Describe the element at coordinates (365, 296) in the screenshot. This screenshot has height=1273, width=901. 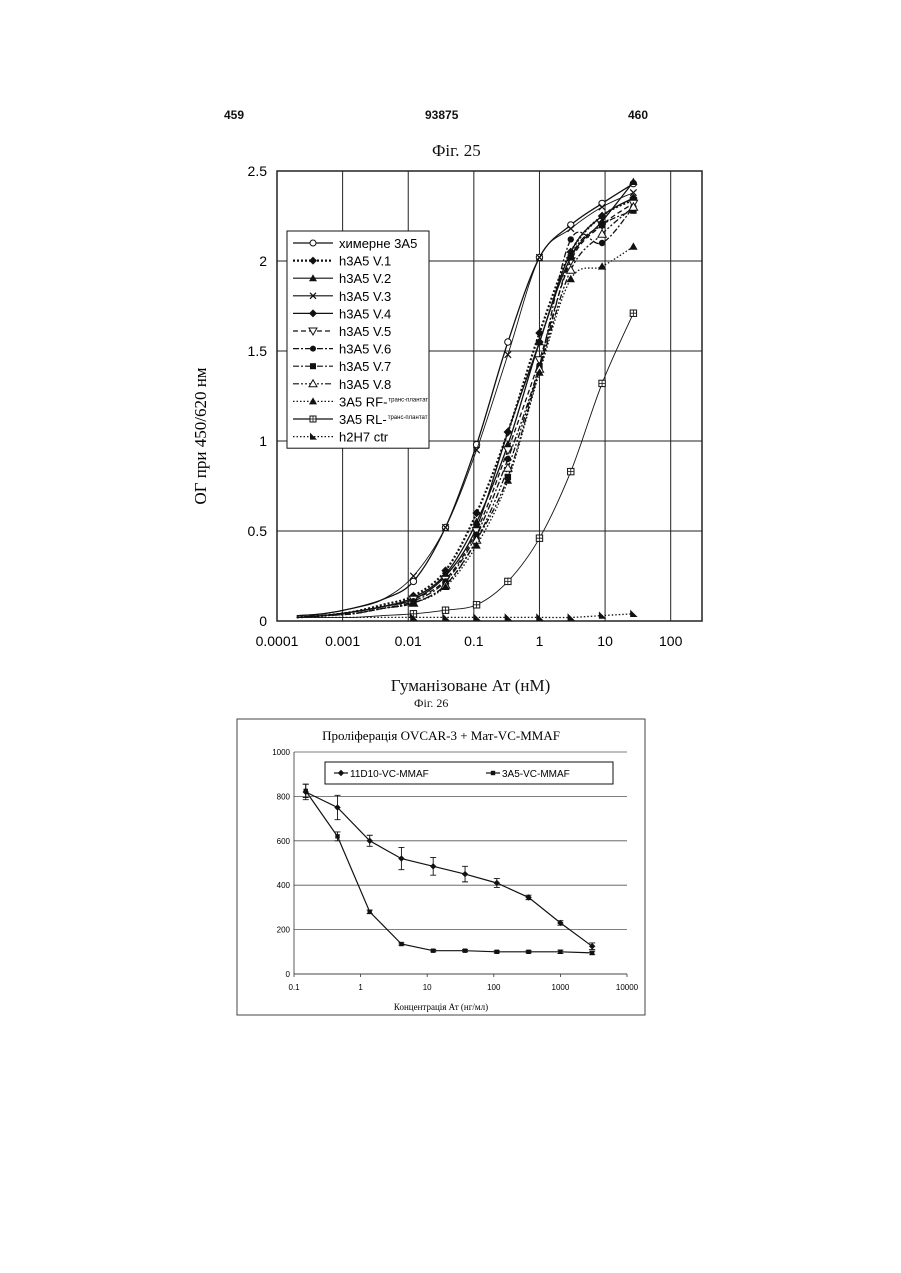
I see `legend-label: h3A5 V.3` at that location.